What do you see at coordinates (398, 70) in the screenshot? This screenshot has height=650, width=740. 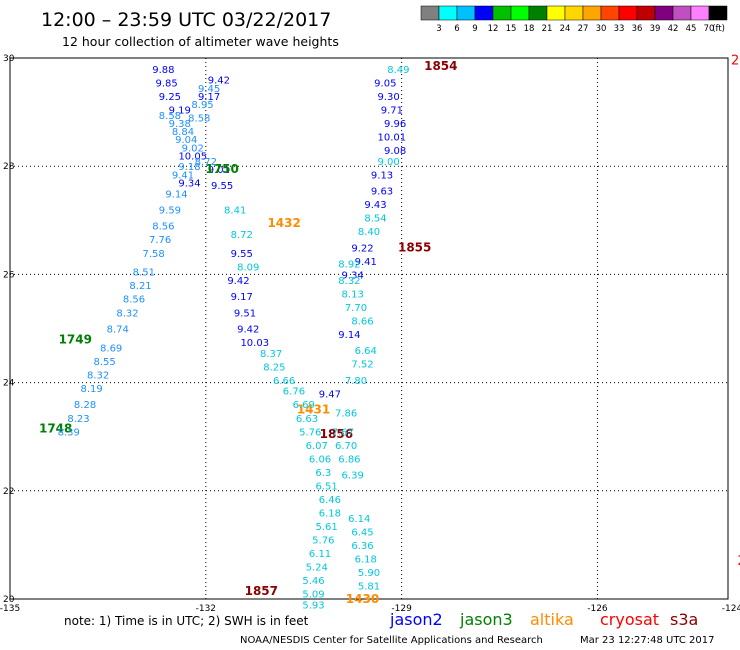 I see `wave-height-label: 8.49` at bounding box center [398, 70].